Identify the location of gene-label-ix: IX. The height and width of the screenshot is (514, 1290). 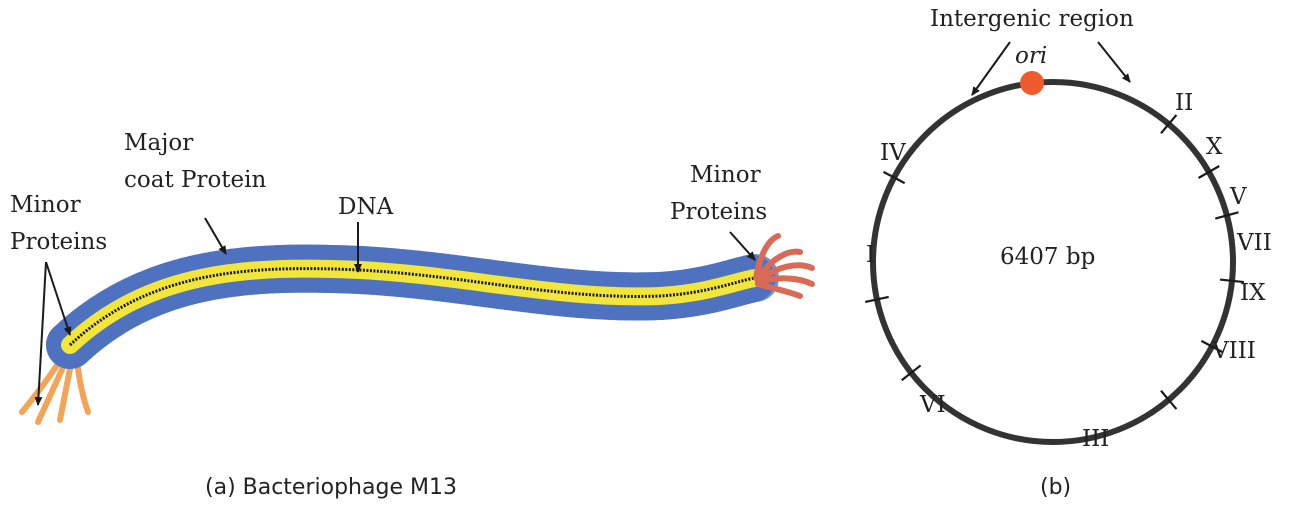
(1253, 293).